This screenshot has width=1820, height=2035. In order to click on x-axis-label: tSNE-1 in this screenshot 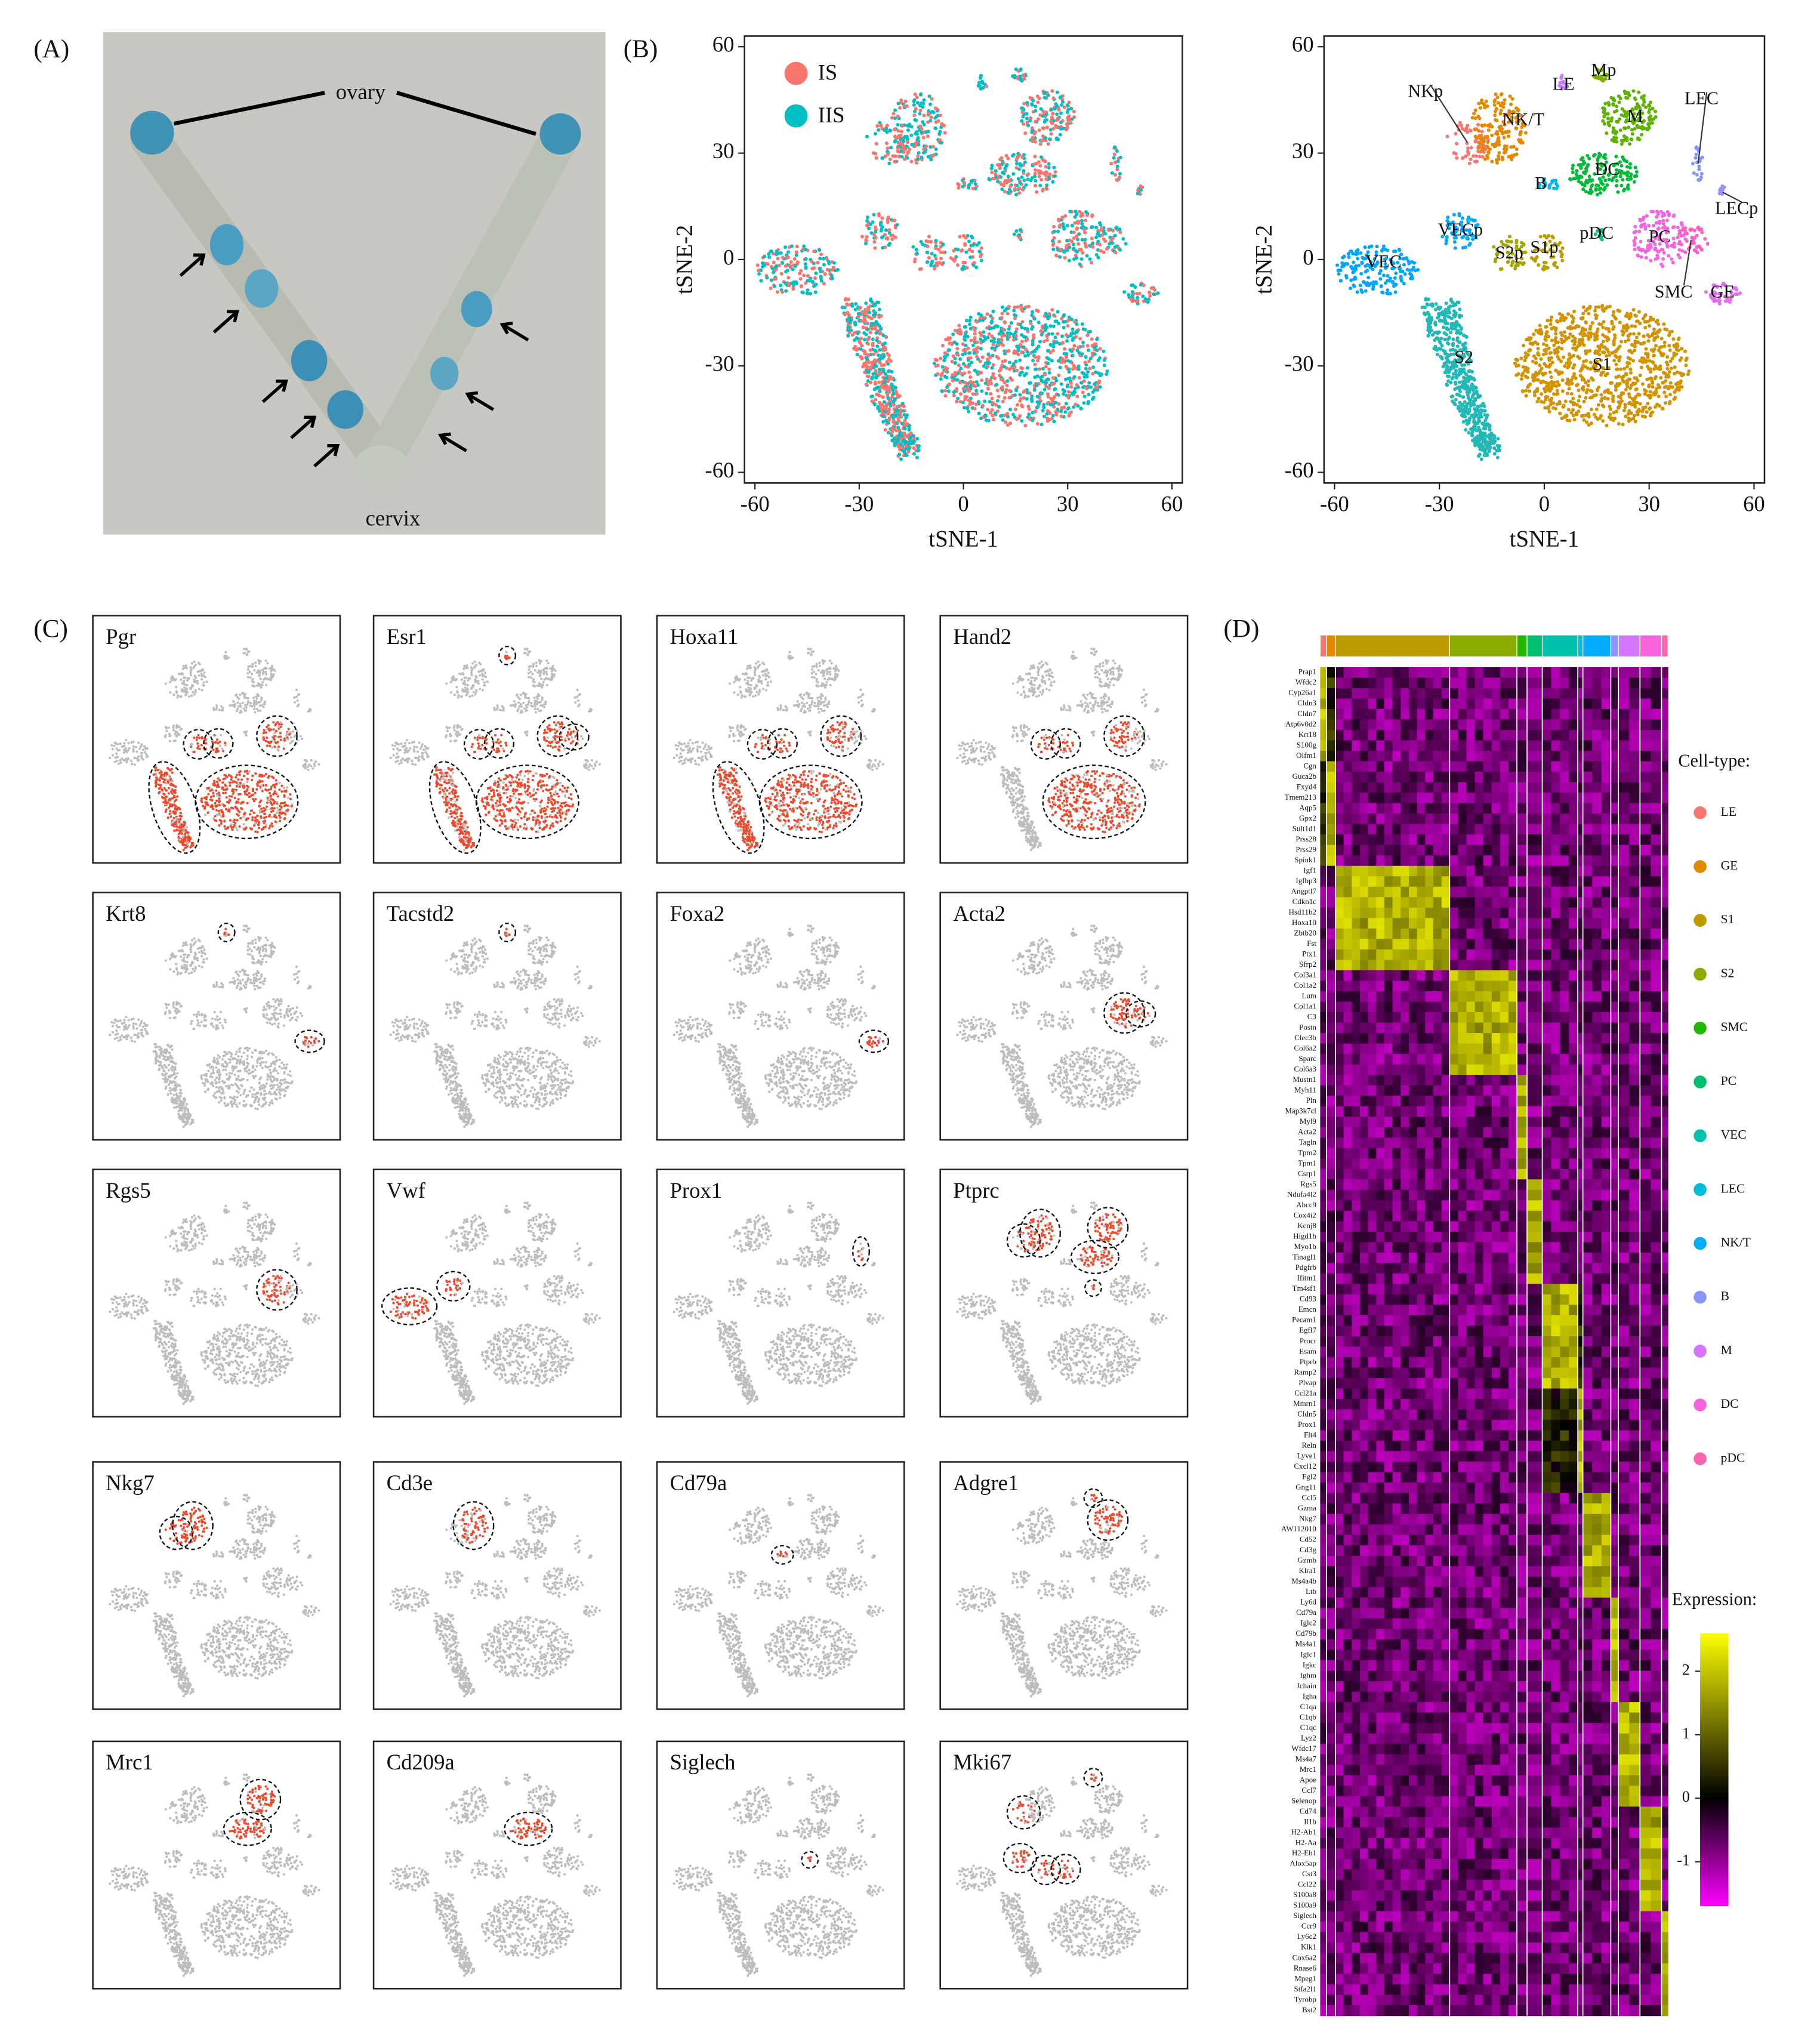, I will do `click(1545, 538)`.